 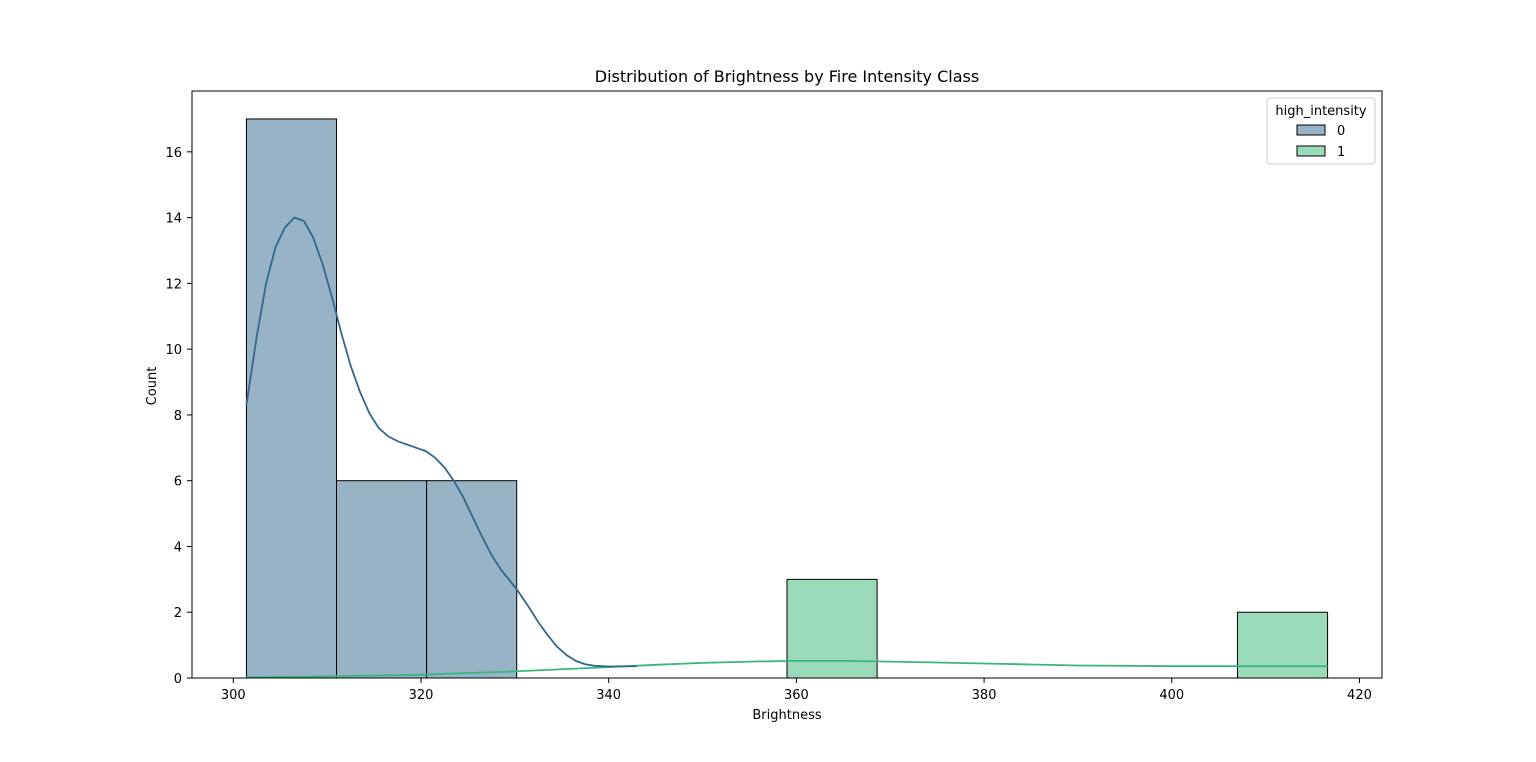 What do you see at coordinates (984, 695) in the screenshot?
I see `x-tick-label: 380` at bounding box center [984, 695].